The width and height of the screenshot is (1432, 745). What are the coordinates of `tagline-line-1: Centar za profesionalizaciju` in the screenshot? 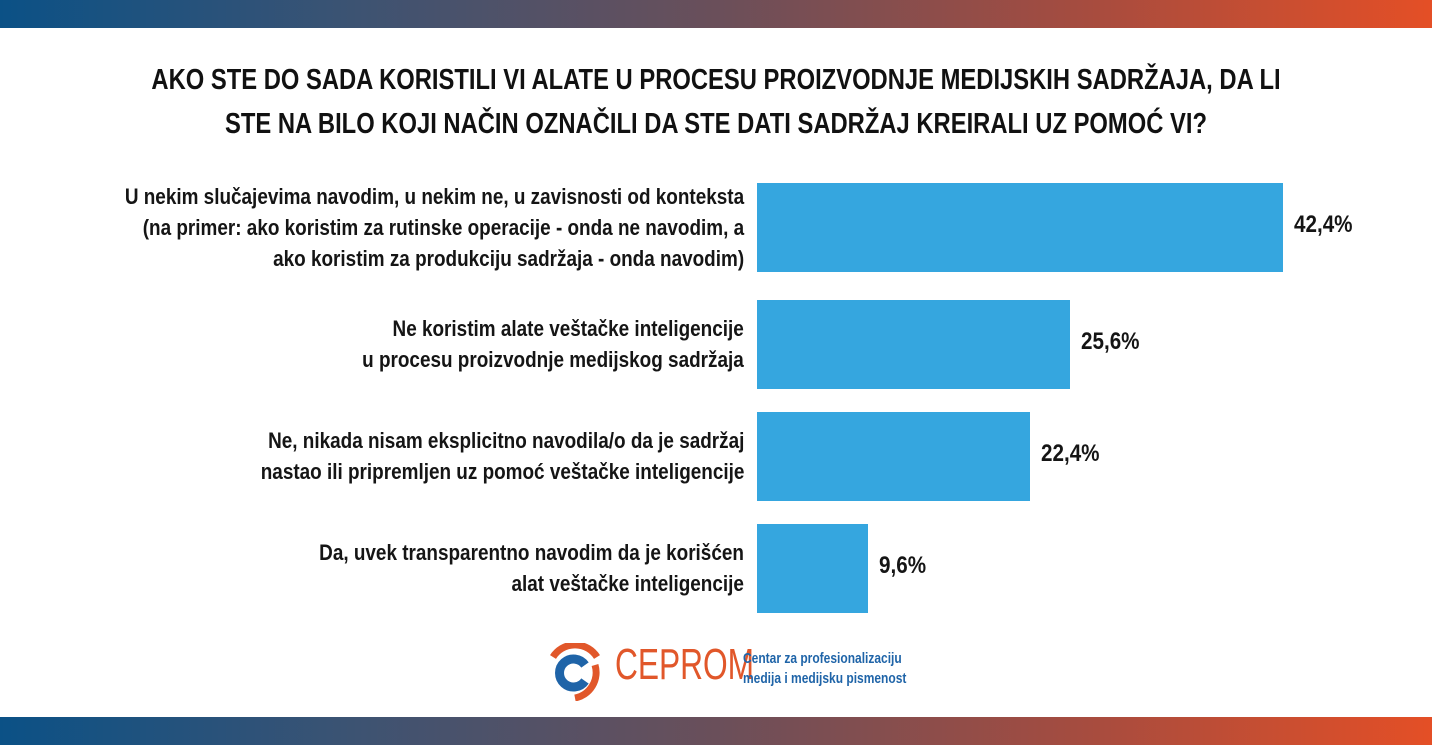 It's located at (822, 658).